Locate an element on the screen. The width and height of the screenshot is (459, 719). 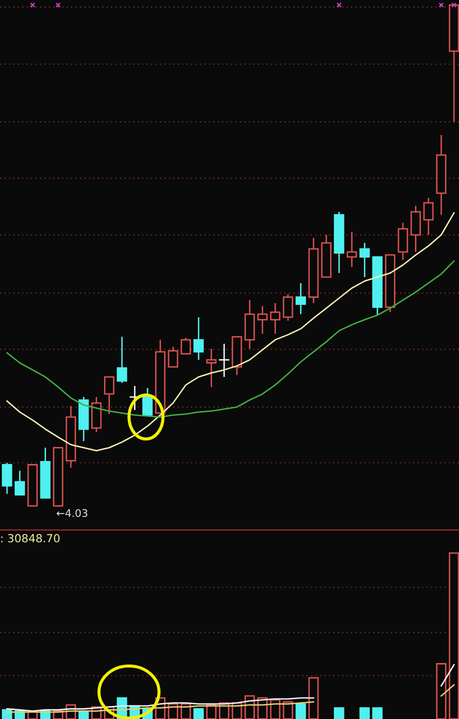
text: : 30848.70 is located at coordinates (30, 538).